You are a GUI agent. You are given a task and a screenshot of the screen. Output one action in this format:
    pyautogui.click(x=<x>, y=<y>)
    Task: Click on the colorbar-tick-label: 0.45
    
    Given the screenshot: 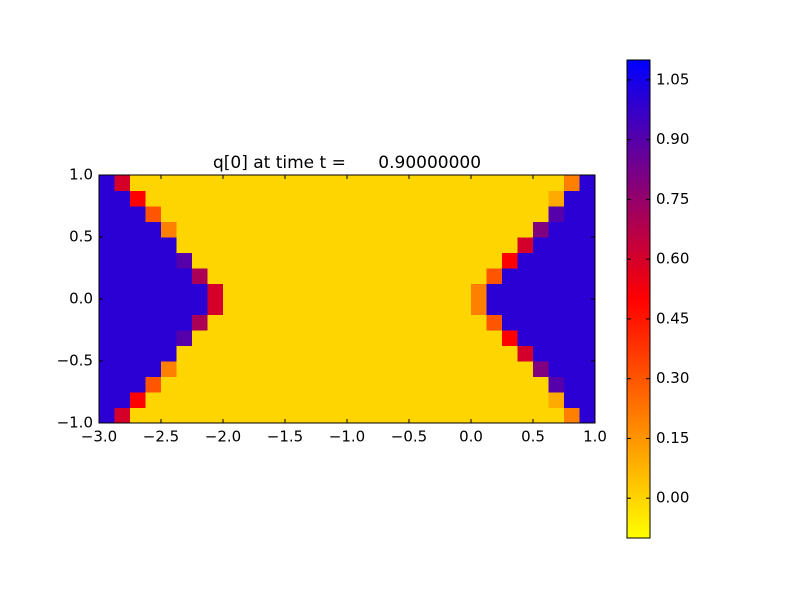 What is the action you would take?
    pyautogui.click(x=672, y=318)
    